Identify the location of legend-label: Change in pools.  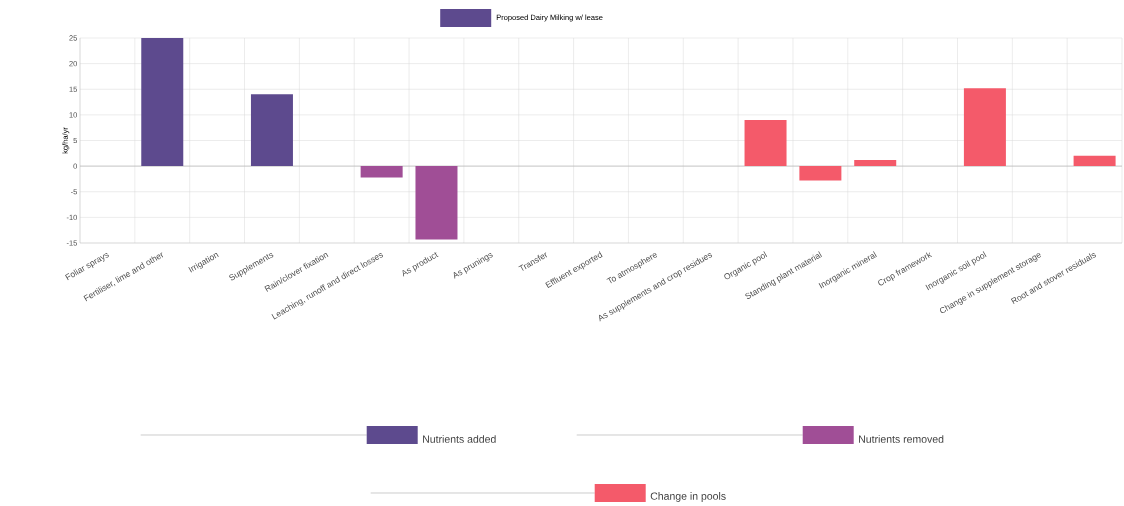
(688, 497).